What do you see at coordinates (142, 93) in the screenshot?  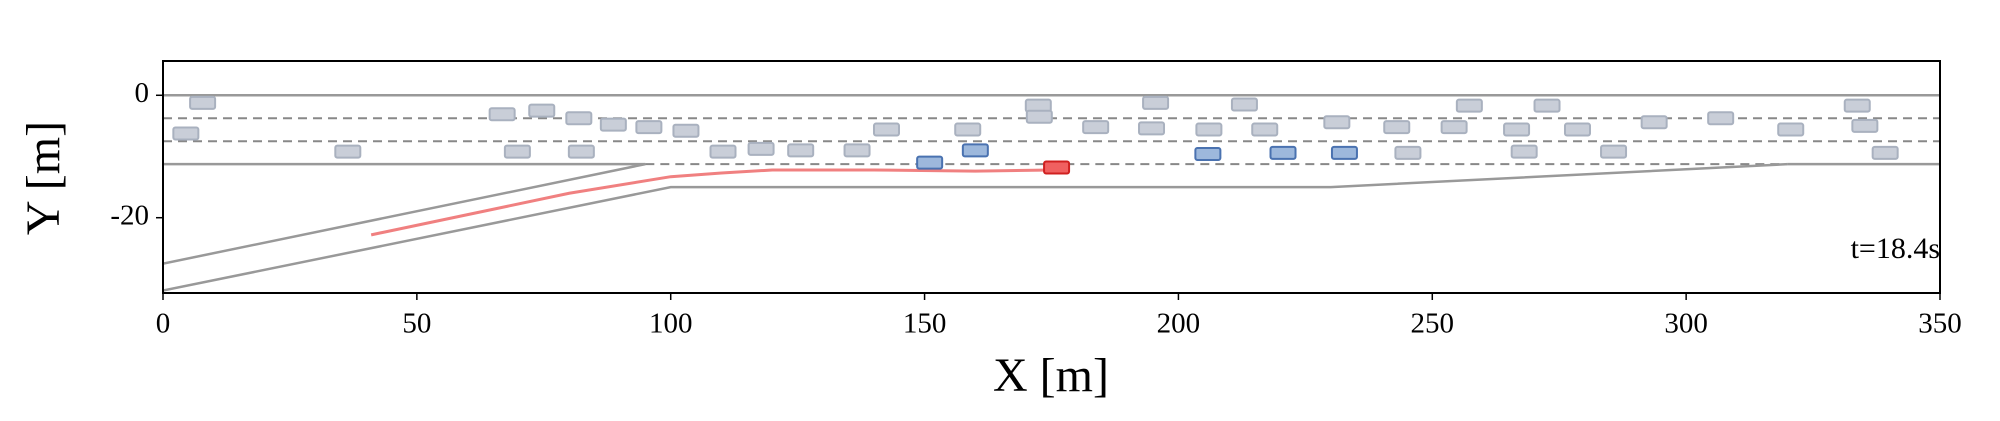 I see `y-tick-label: 0` at bounding box center [142, 93].